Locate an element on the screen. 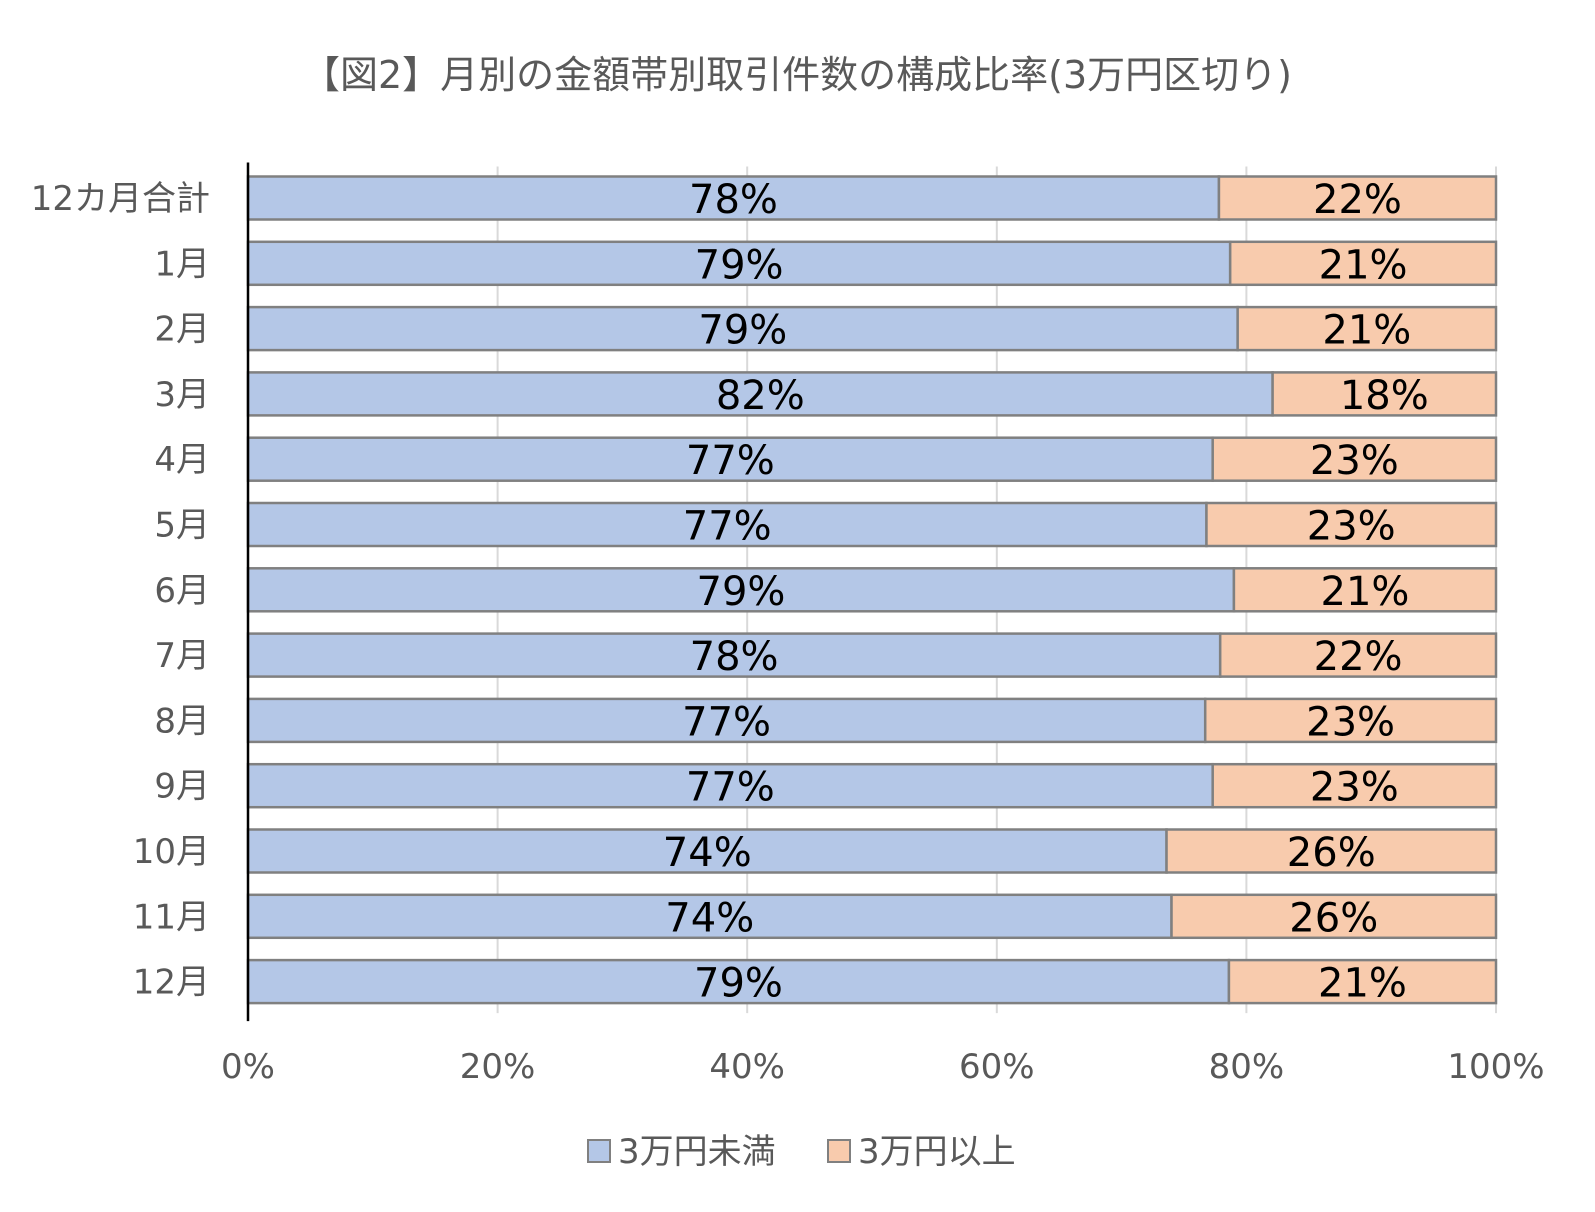 This screenshot has width=1595, height=1212. legend-label: 3万円未満 is located at coordinates (697, 1152).